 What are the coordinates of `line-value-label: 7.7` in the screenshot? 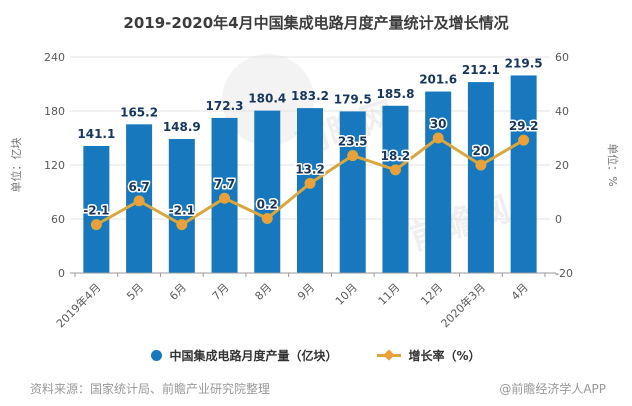 It's located at (224, 184).